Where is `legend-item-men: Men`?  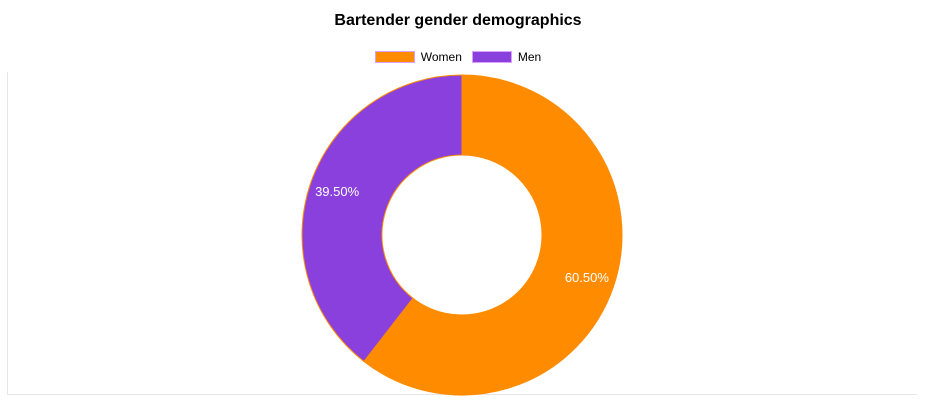
legend-item-men: Men is located at coordinates (506, 57).